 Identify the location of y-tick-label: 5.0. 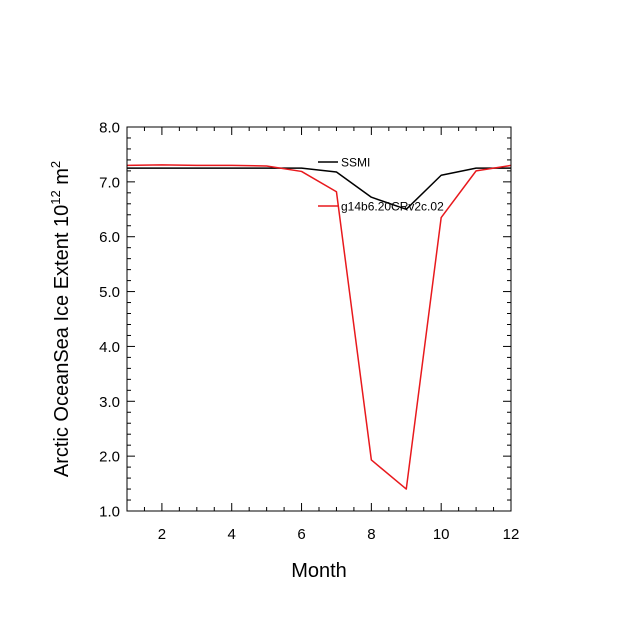
(109, 292).